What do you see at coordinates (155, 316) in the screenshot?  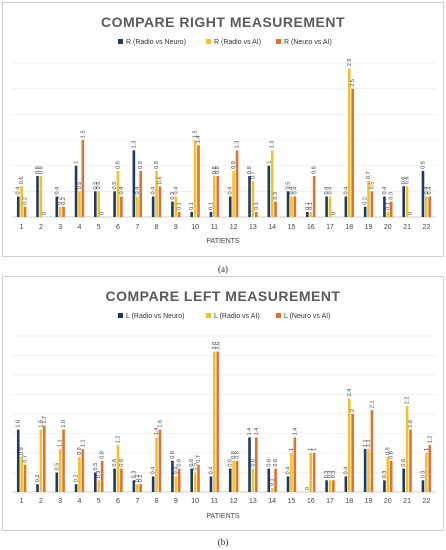 I see `legend-label: L (Radio vs Neuro)` at bounding box center [155, 316].